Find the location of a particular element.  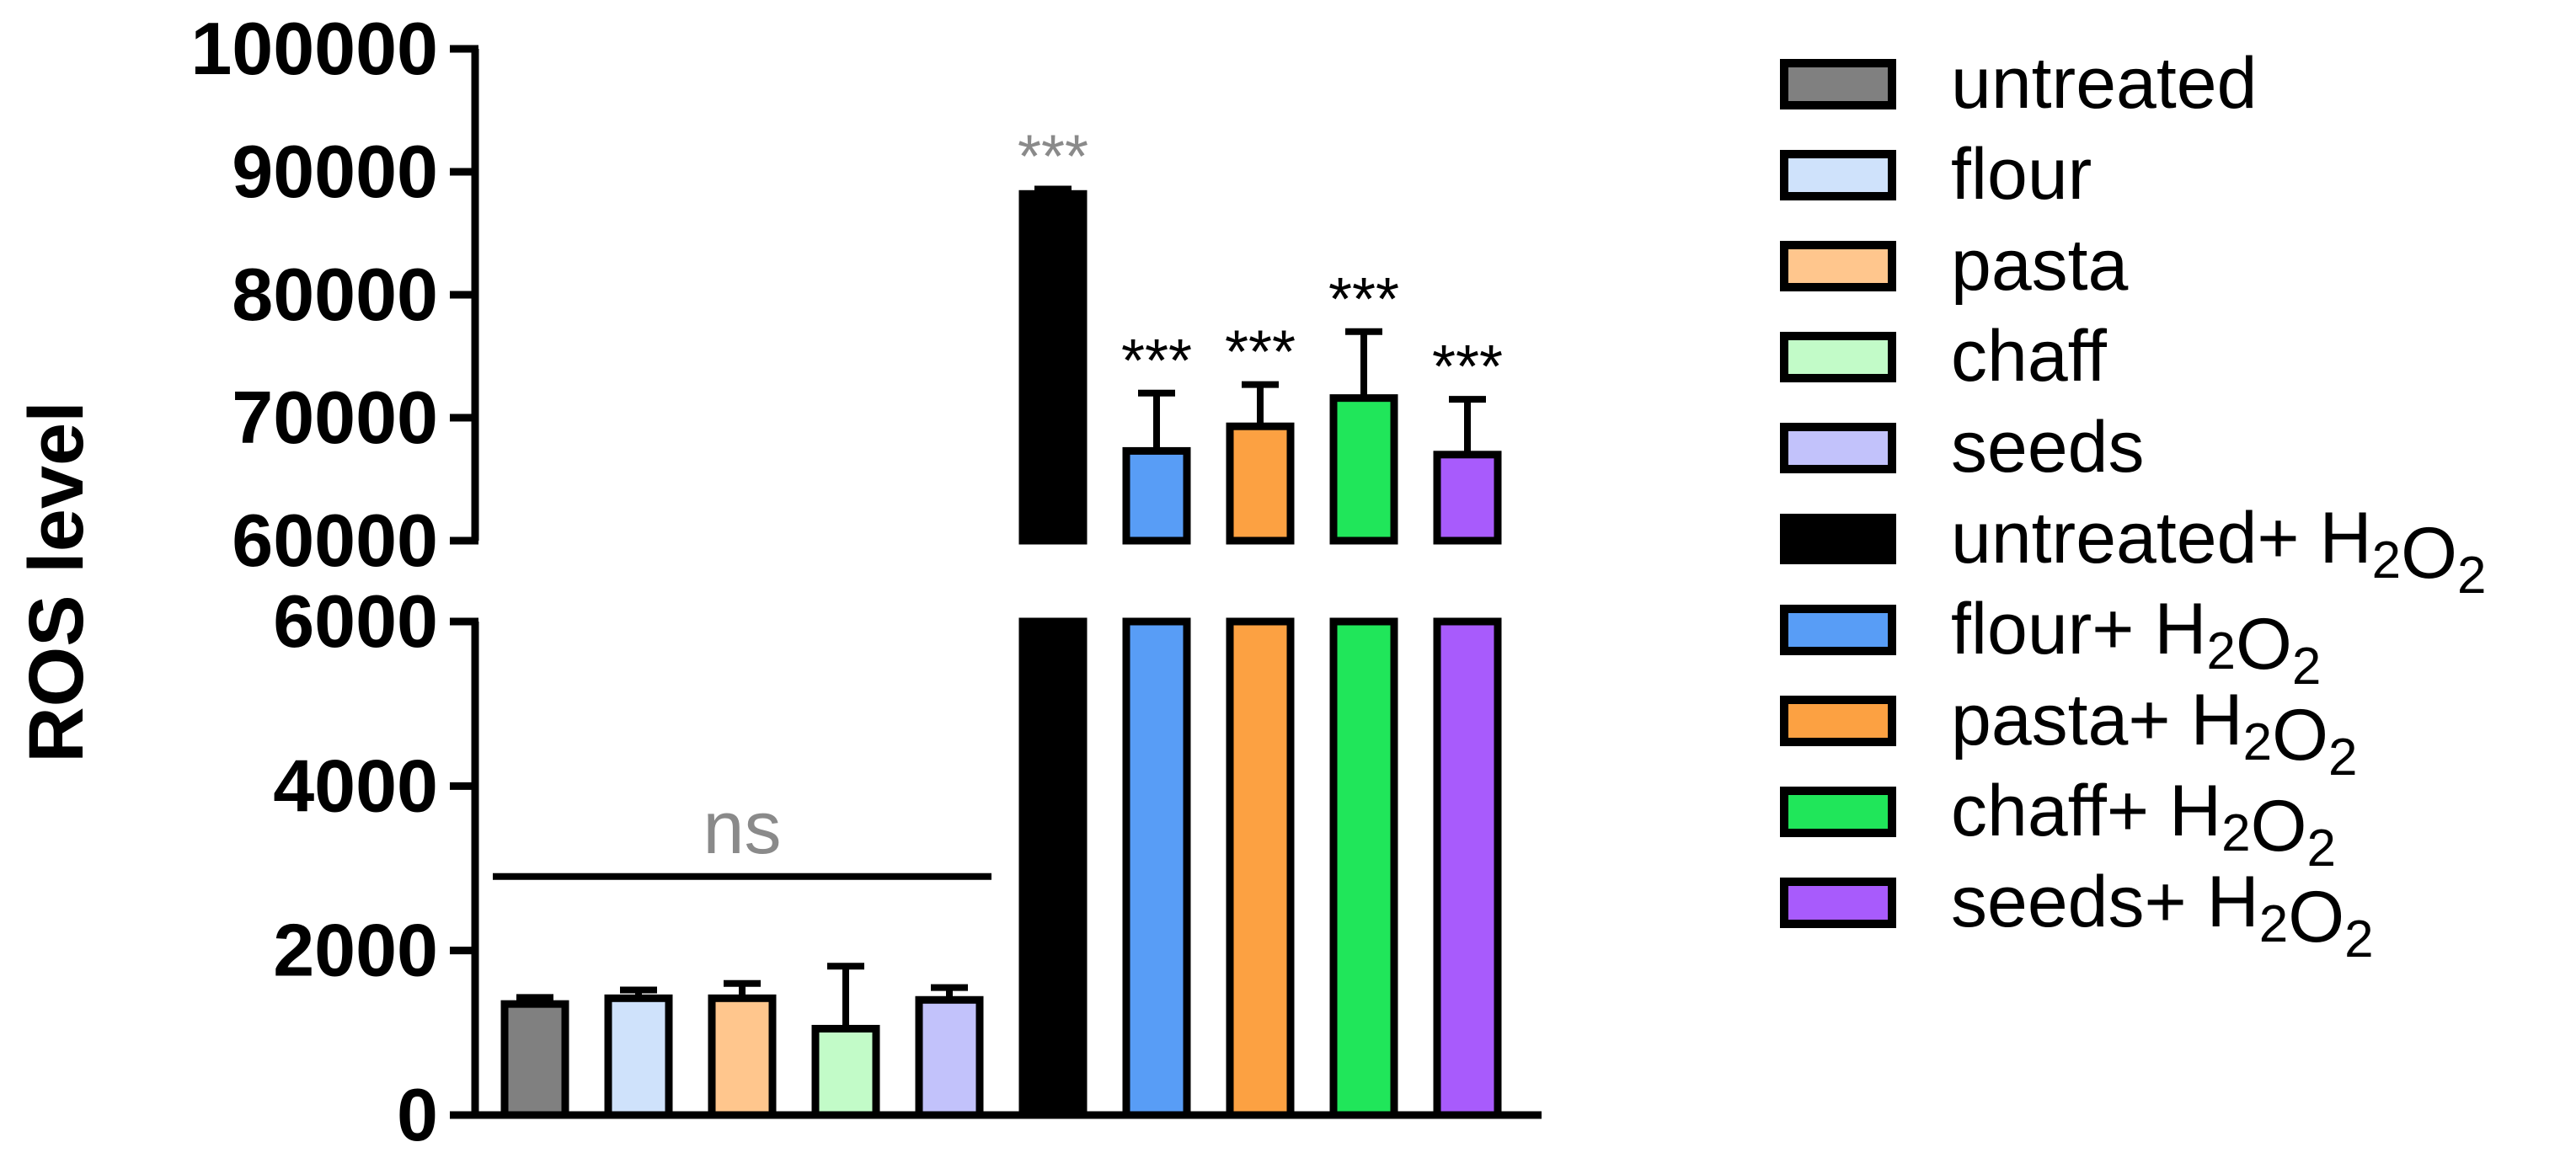

y-tick-label: 70000 is located at coordinates (335, 417).